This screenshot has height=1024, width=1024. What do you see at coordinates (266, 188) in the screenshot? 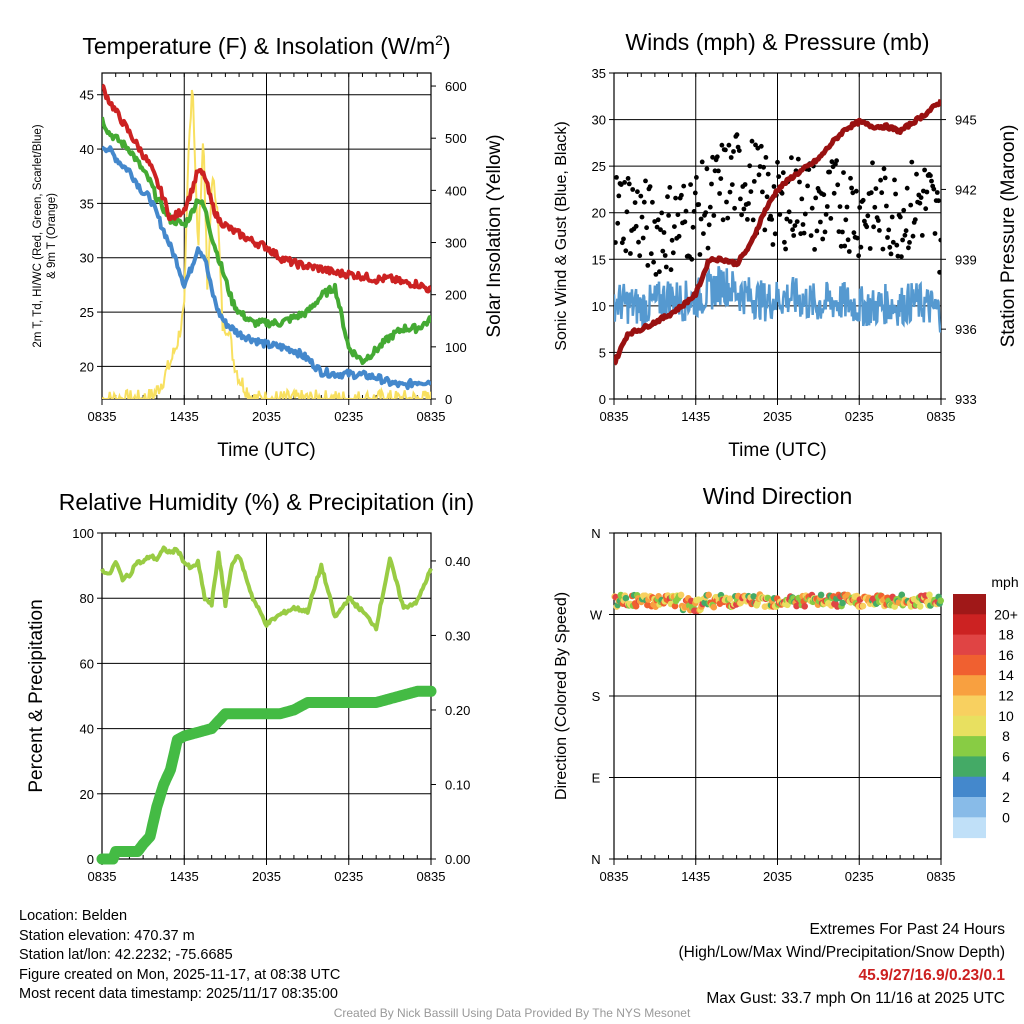
I see `temp-series-2m-t` at bounding box center [266, 188].